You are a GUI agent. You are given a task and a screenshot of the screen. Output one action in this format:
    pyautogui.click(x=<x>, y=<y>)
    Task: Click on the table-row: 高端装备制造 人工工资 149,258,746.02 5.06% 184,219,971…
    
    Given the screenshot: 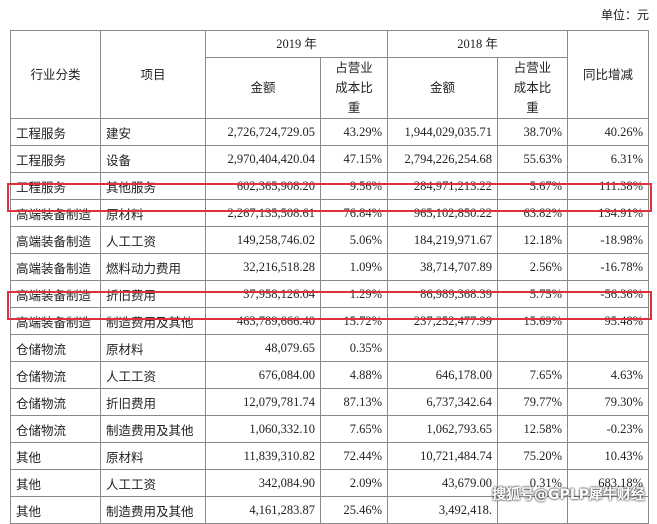 What is the action you would take?
    pyautogui.click(x=330, y=240)
    